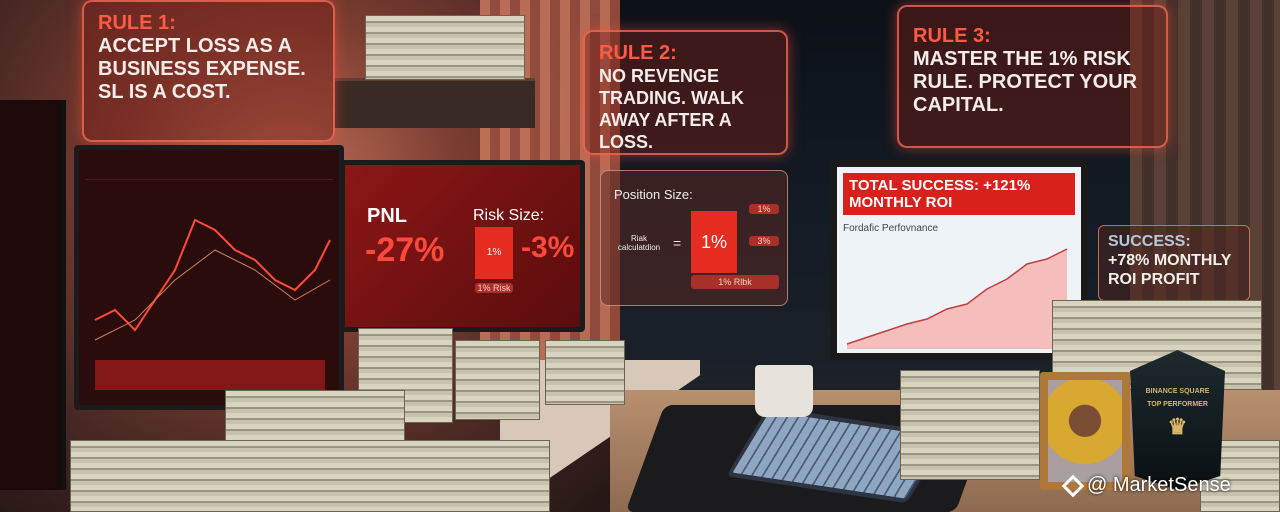 The height and width of the screenshot is (512, 1280). I want to click on performance-line, so click(957, 296).